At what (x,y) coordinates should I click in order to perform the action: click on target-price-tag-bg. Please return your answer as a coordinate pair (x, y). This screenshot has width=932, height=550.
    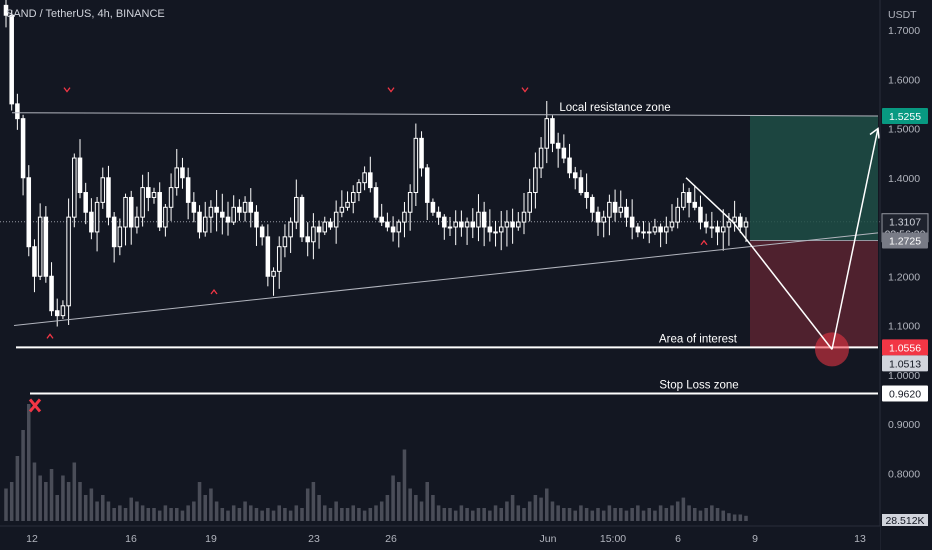
    Looking at the image, I should click on (905, 115).